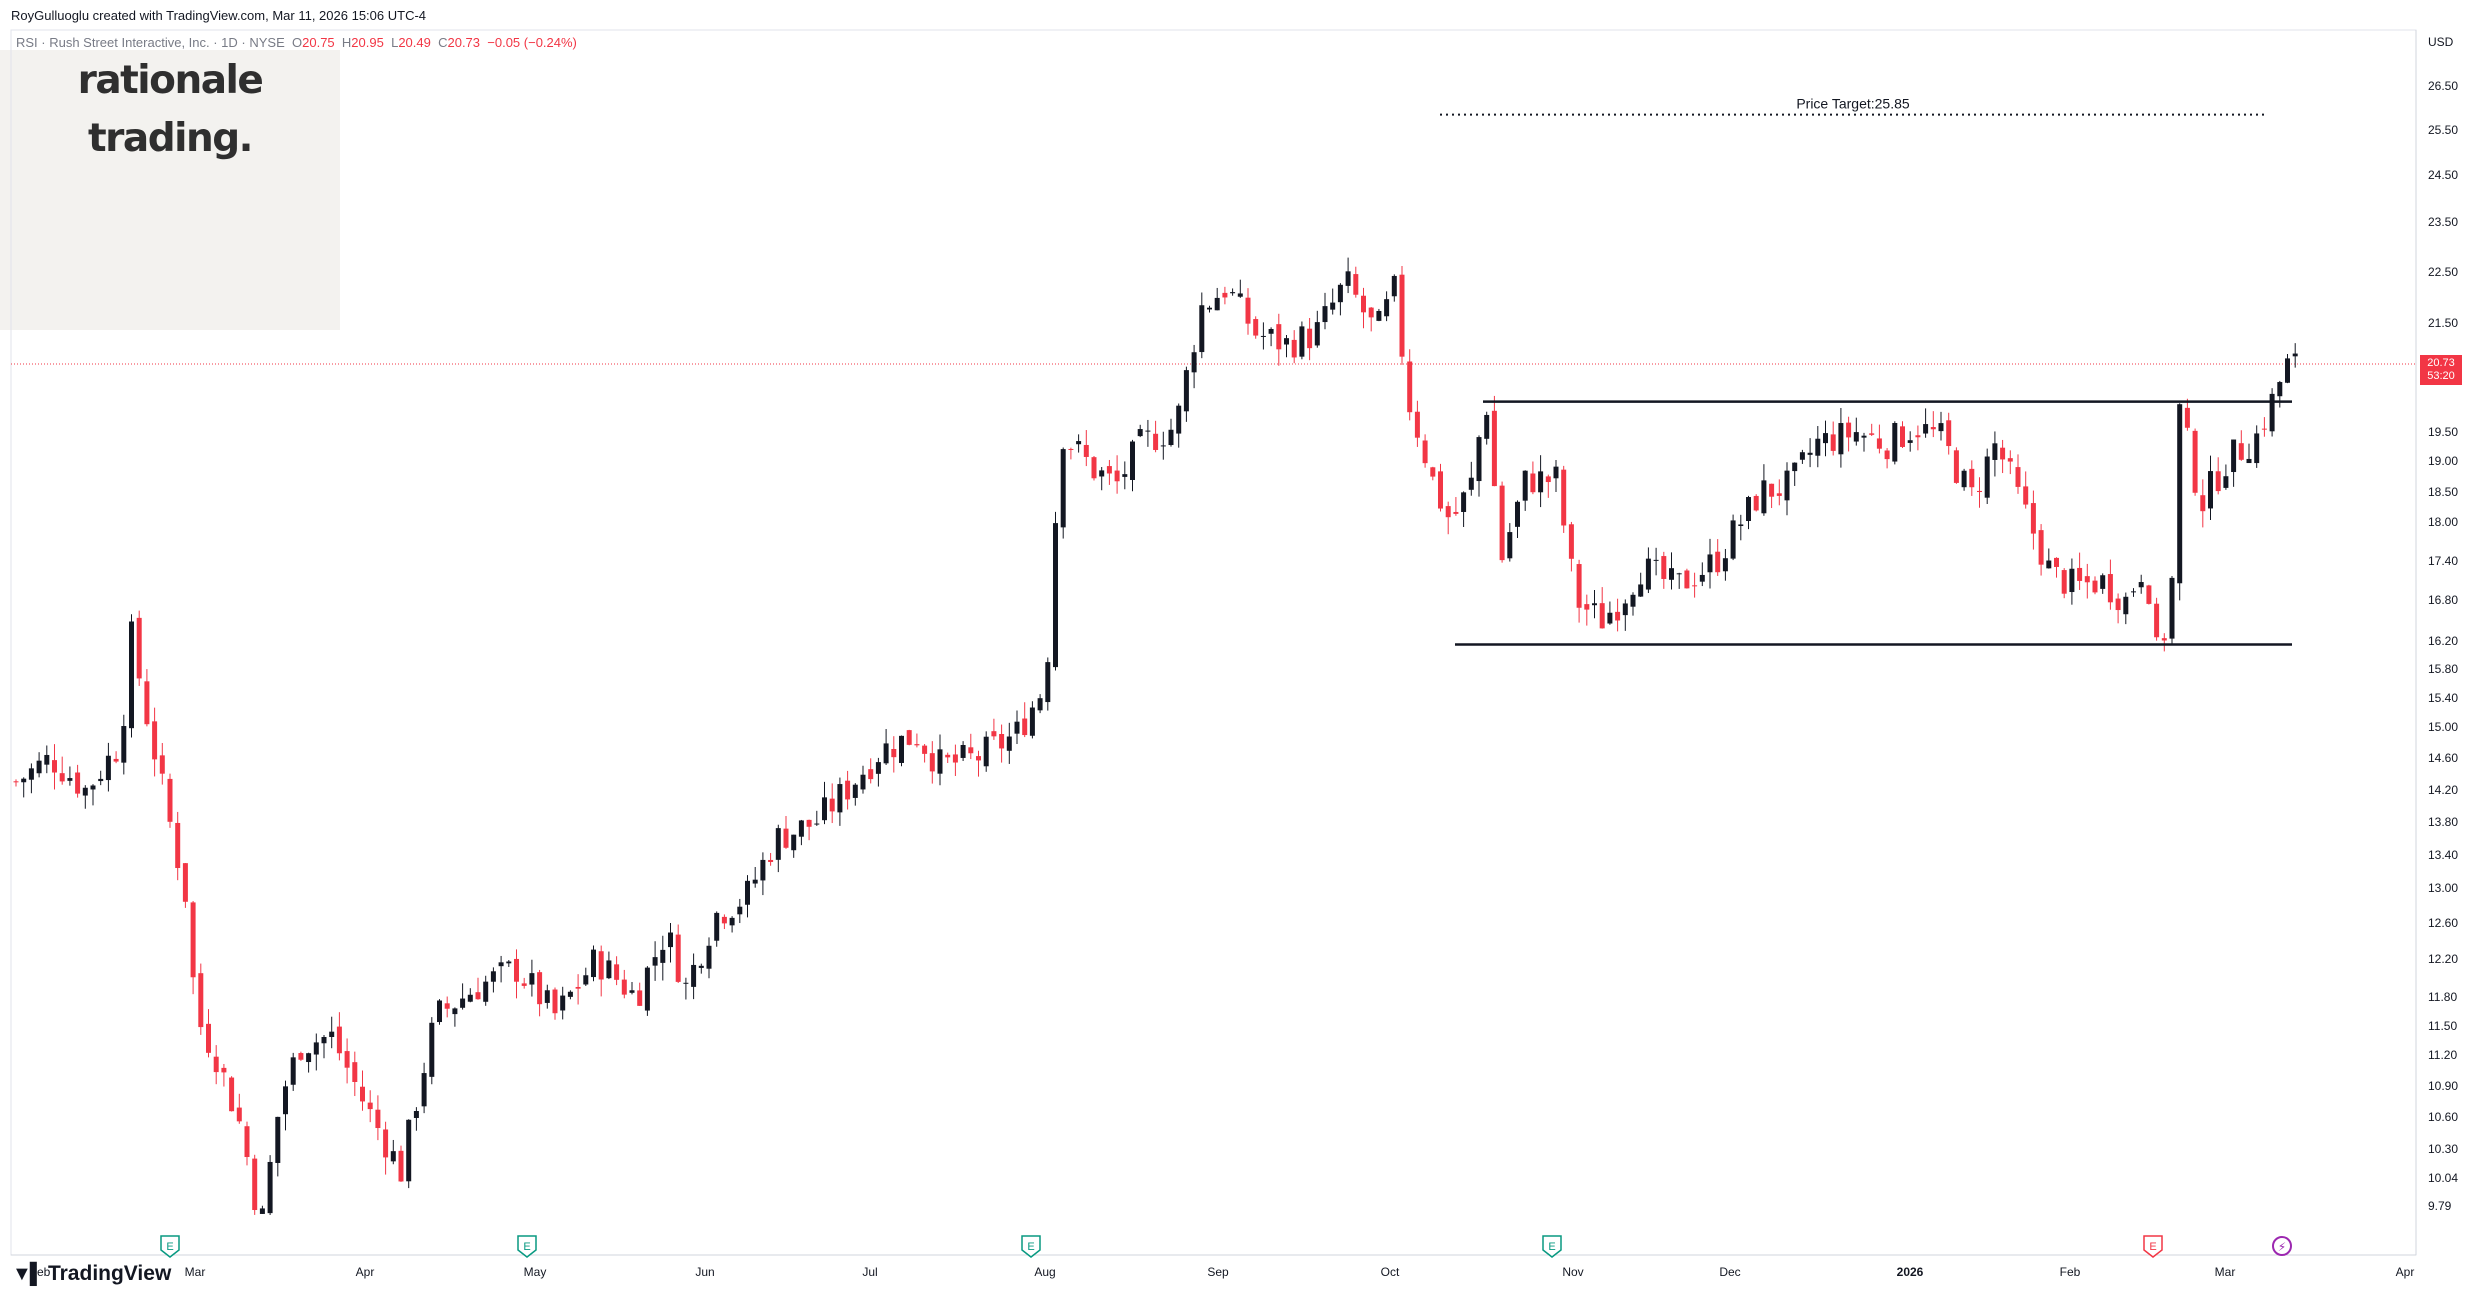 Image resolution: width=2475 pixels, height=1300 pixels. Describe the element at coordinates (2443, 522) in the screenshot. I see `price-tick-label: 18.00` at that location.